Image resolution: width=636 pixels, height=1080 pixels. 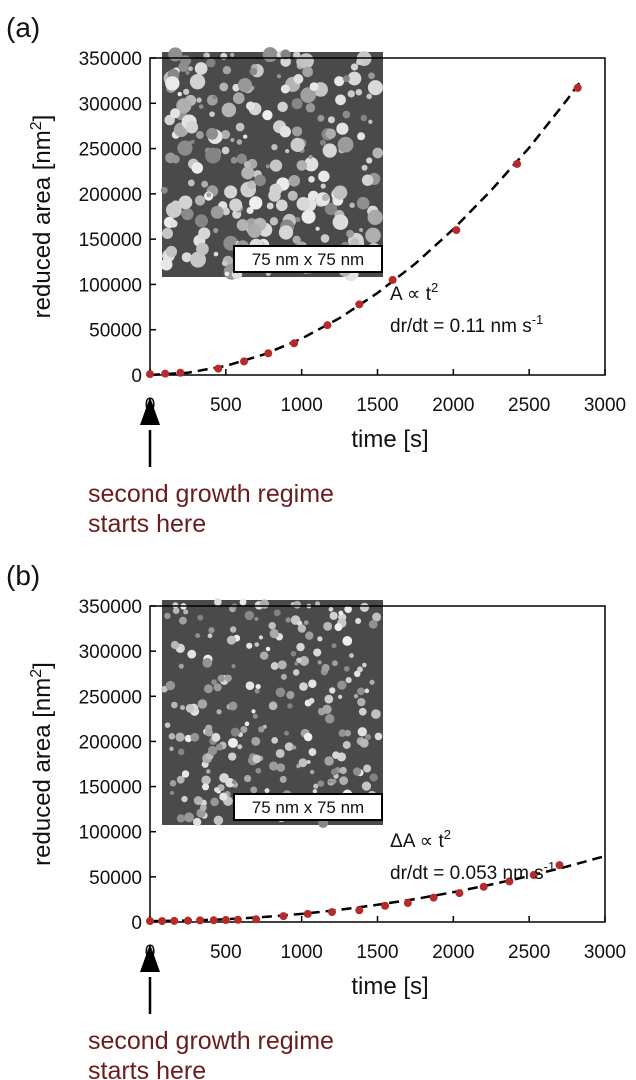 I want to click on y-tick-label: 50000, so click(x=115, y=331).